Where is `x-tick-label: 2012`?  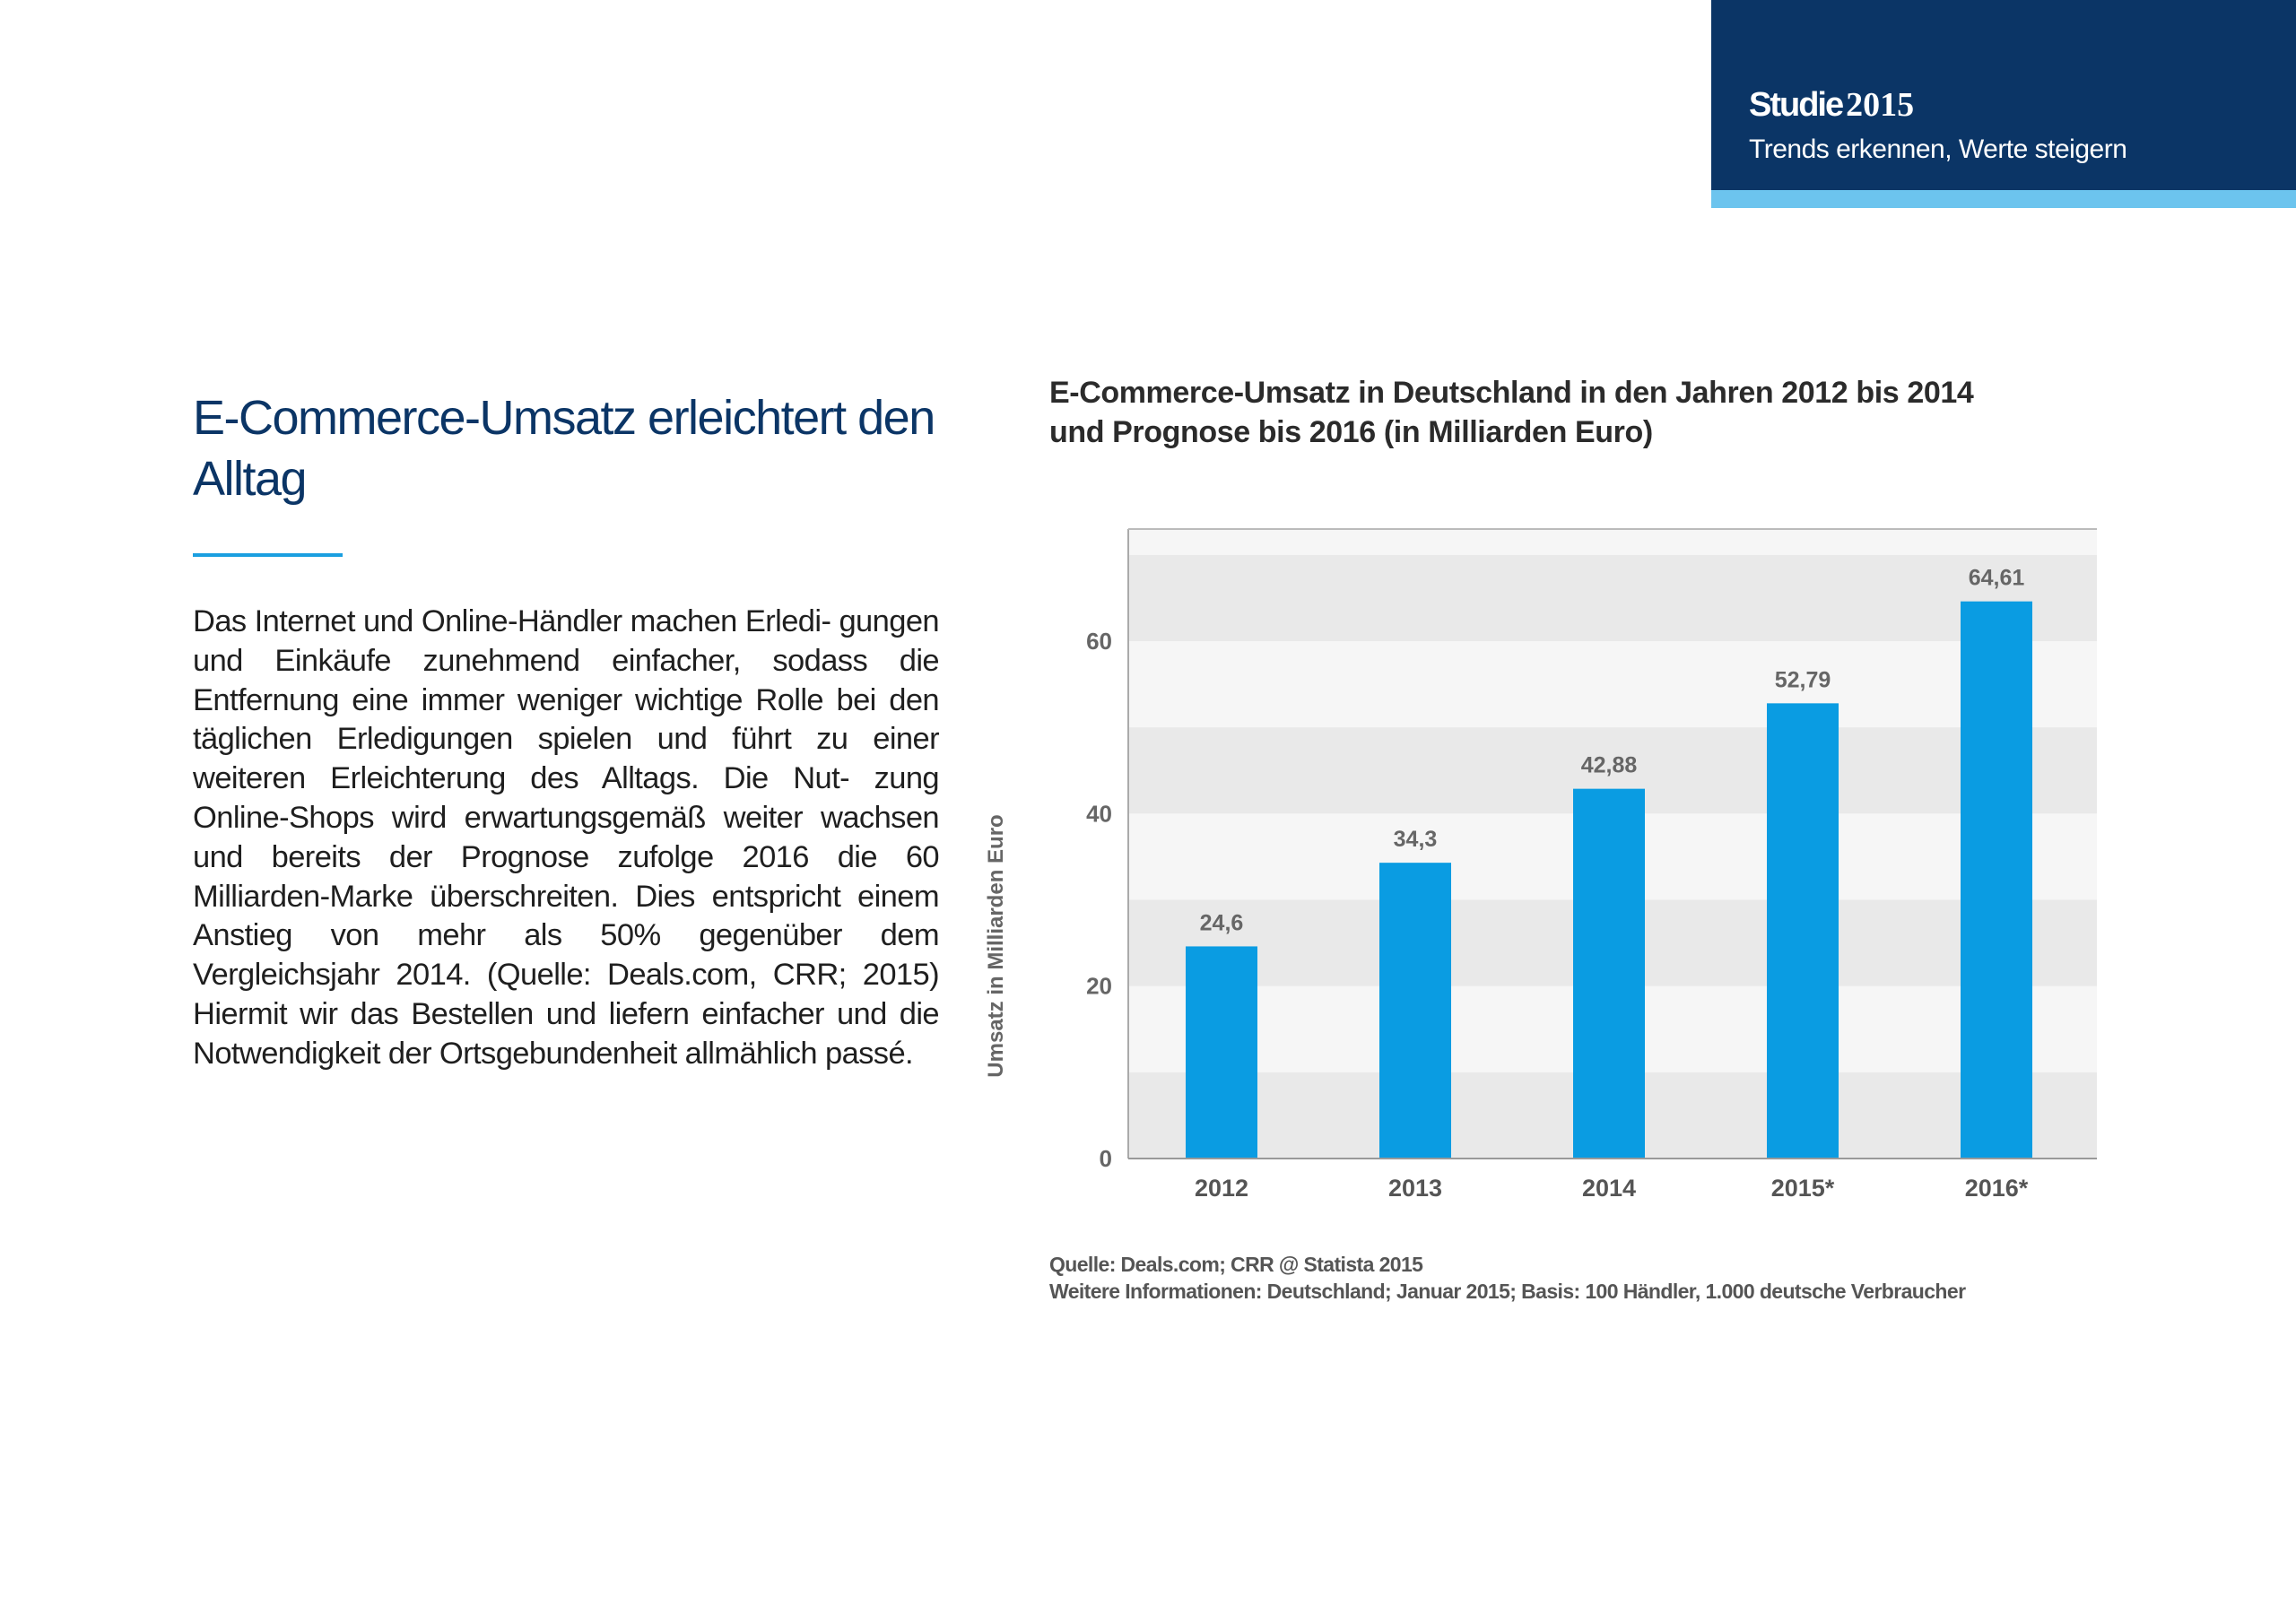 x-tick-label: 2012 is located at coordinates (1221, 1188).